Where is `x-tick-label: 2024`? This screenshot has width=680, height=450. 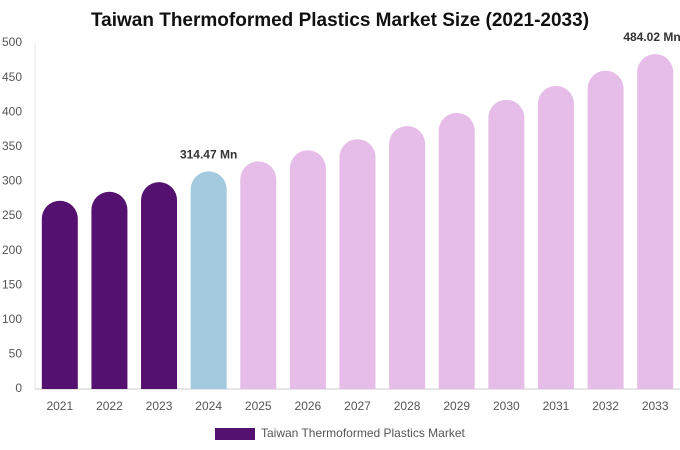 x-tick-label: 2024 is located at coordinates (208, 406).